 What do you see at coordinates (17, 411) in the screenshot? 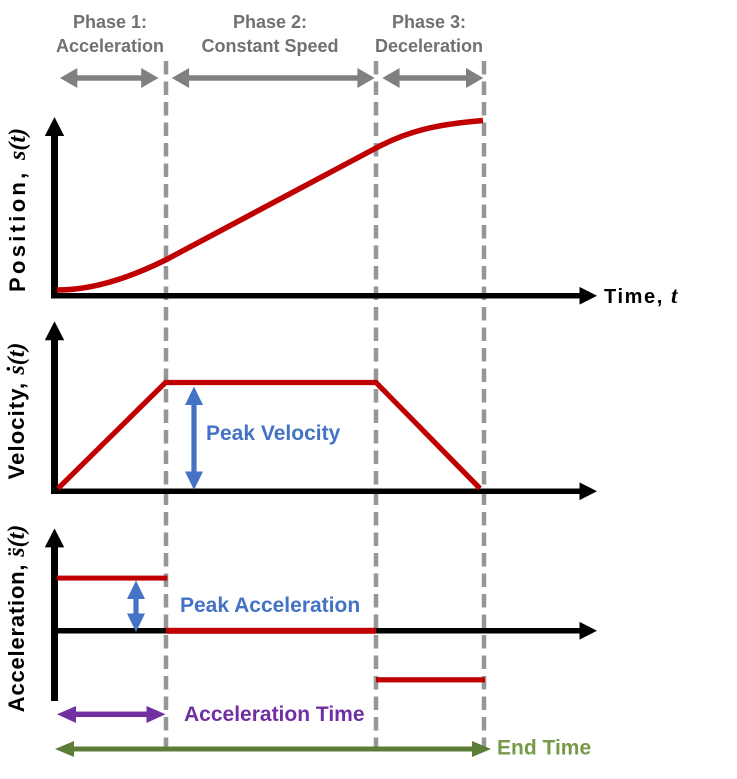
I see `svg-text: Velocity, ṡ(t)` at bounding box center [17, 411].